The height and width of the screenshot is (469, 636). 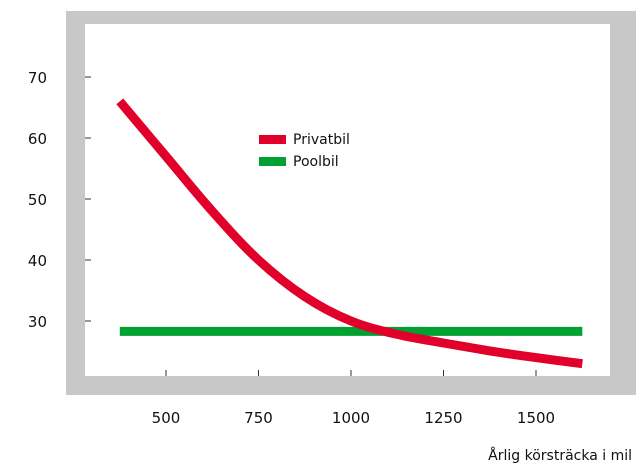 I want to click on x-tick-label: 1250, so click(x=443, y=418).